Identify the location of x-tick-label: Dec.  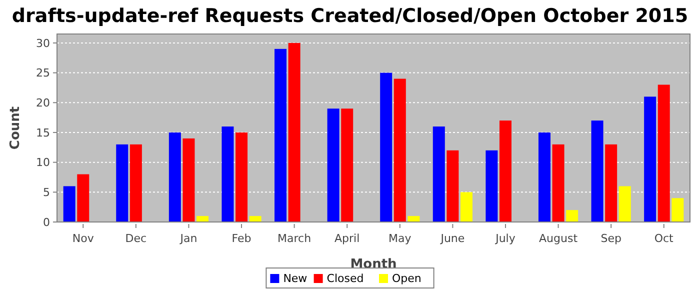
(136, 238).